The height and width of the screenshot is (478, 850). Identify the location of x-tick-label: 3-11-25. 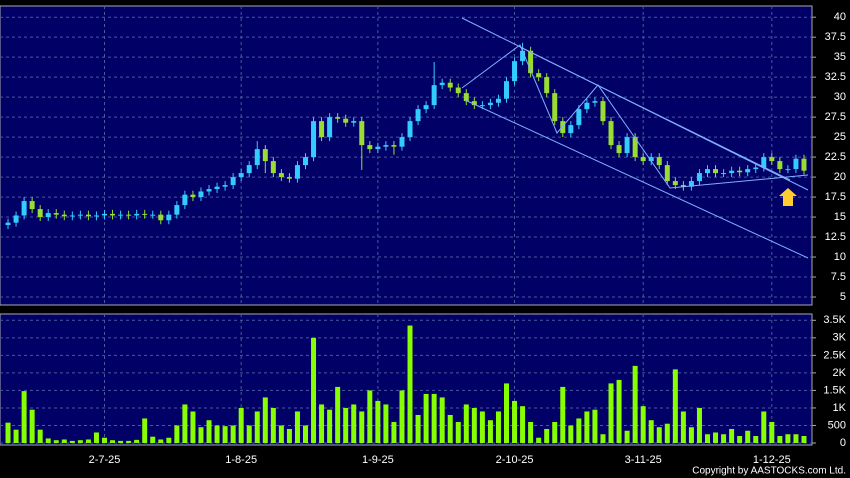
(643, 460).